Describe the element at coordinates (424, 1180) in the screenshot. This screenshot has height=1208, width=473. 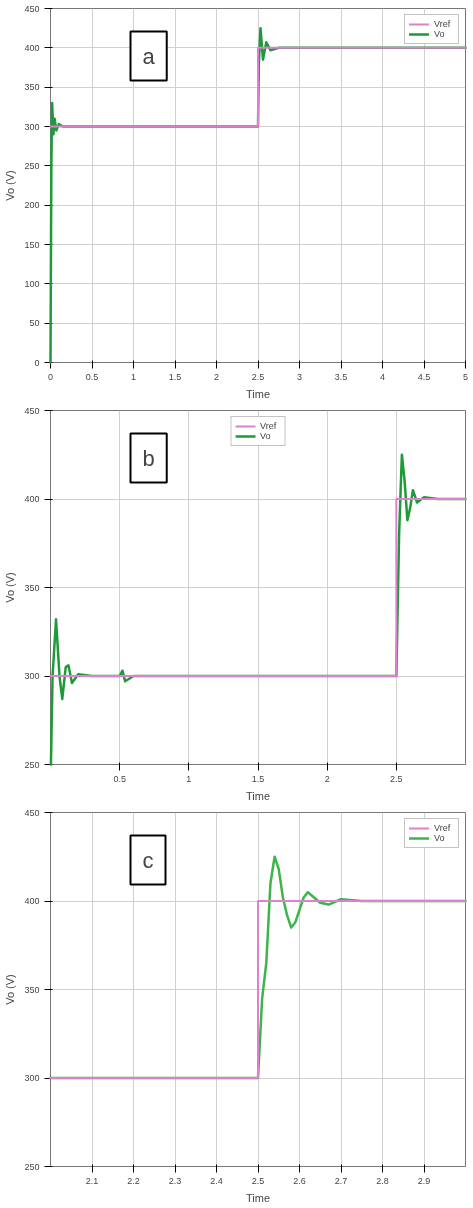
I see `x-tick-label: 2.9` at that location.